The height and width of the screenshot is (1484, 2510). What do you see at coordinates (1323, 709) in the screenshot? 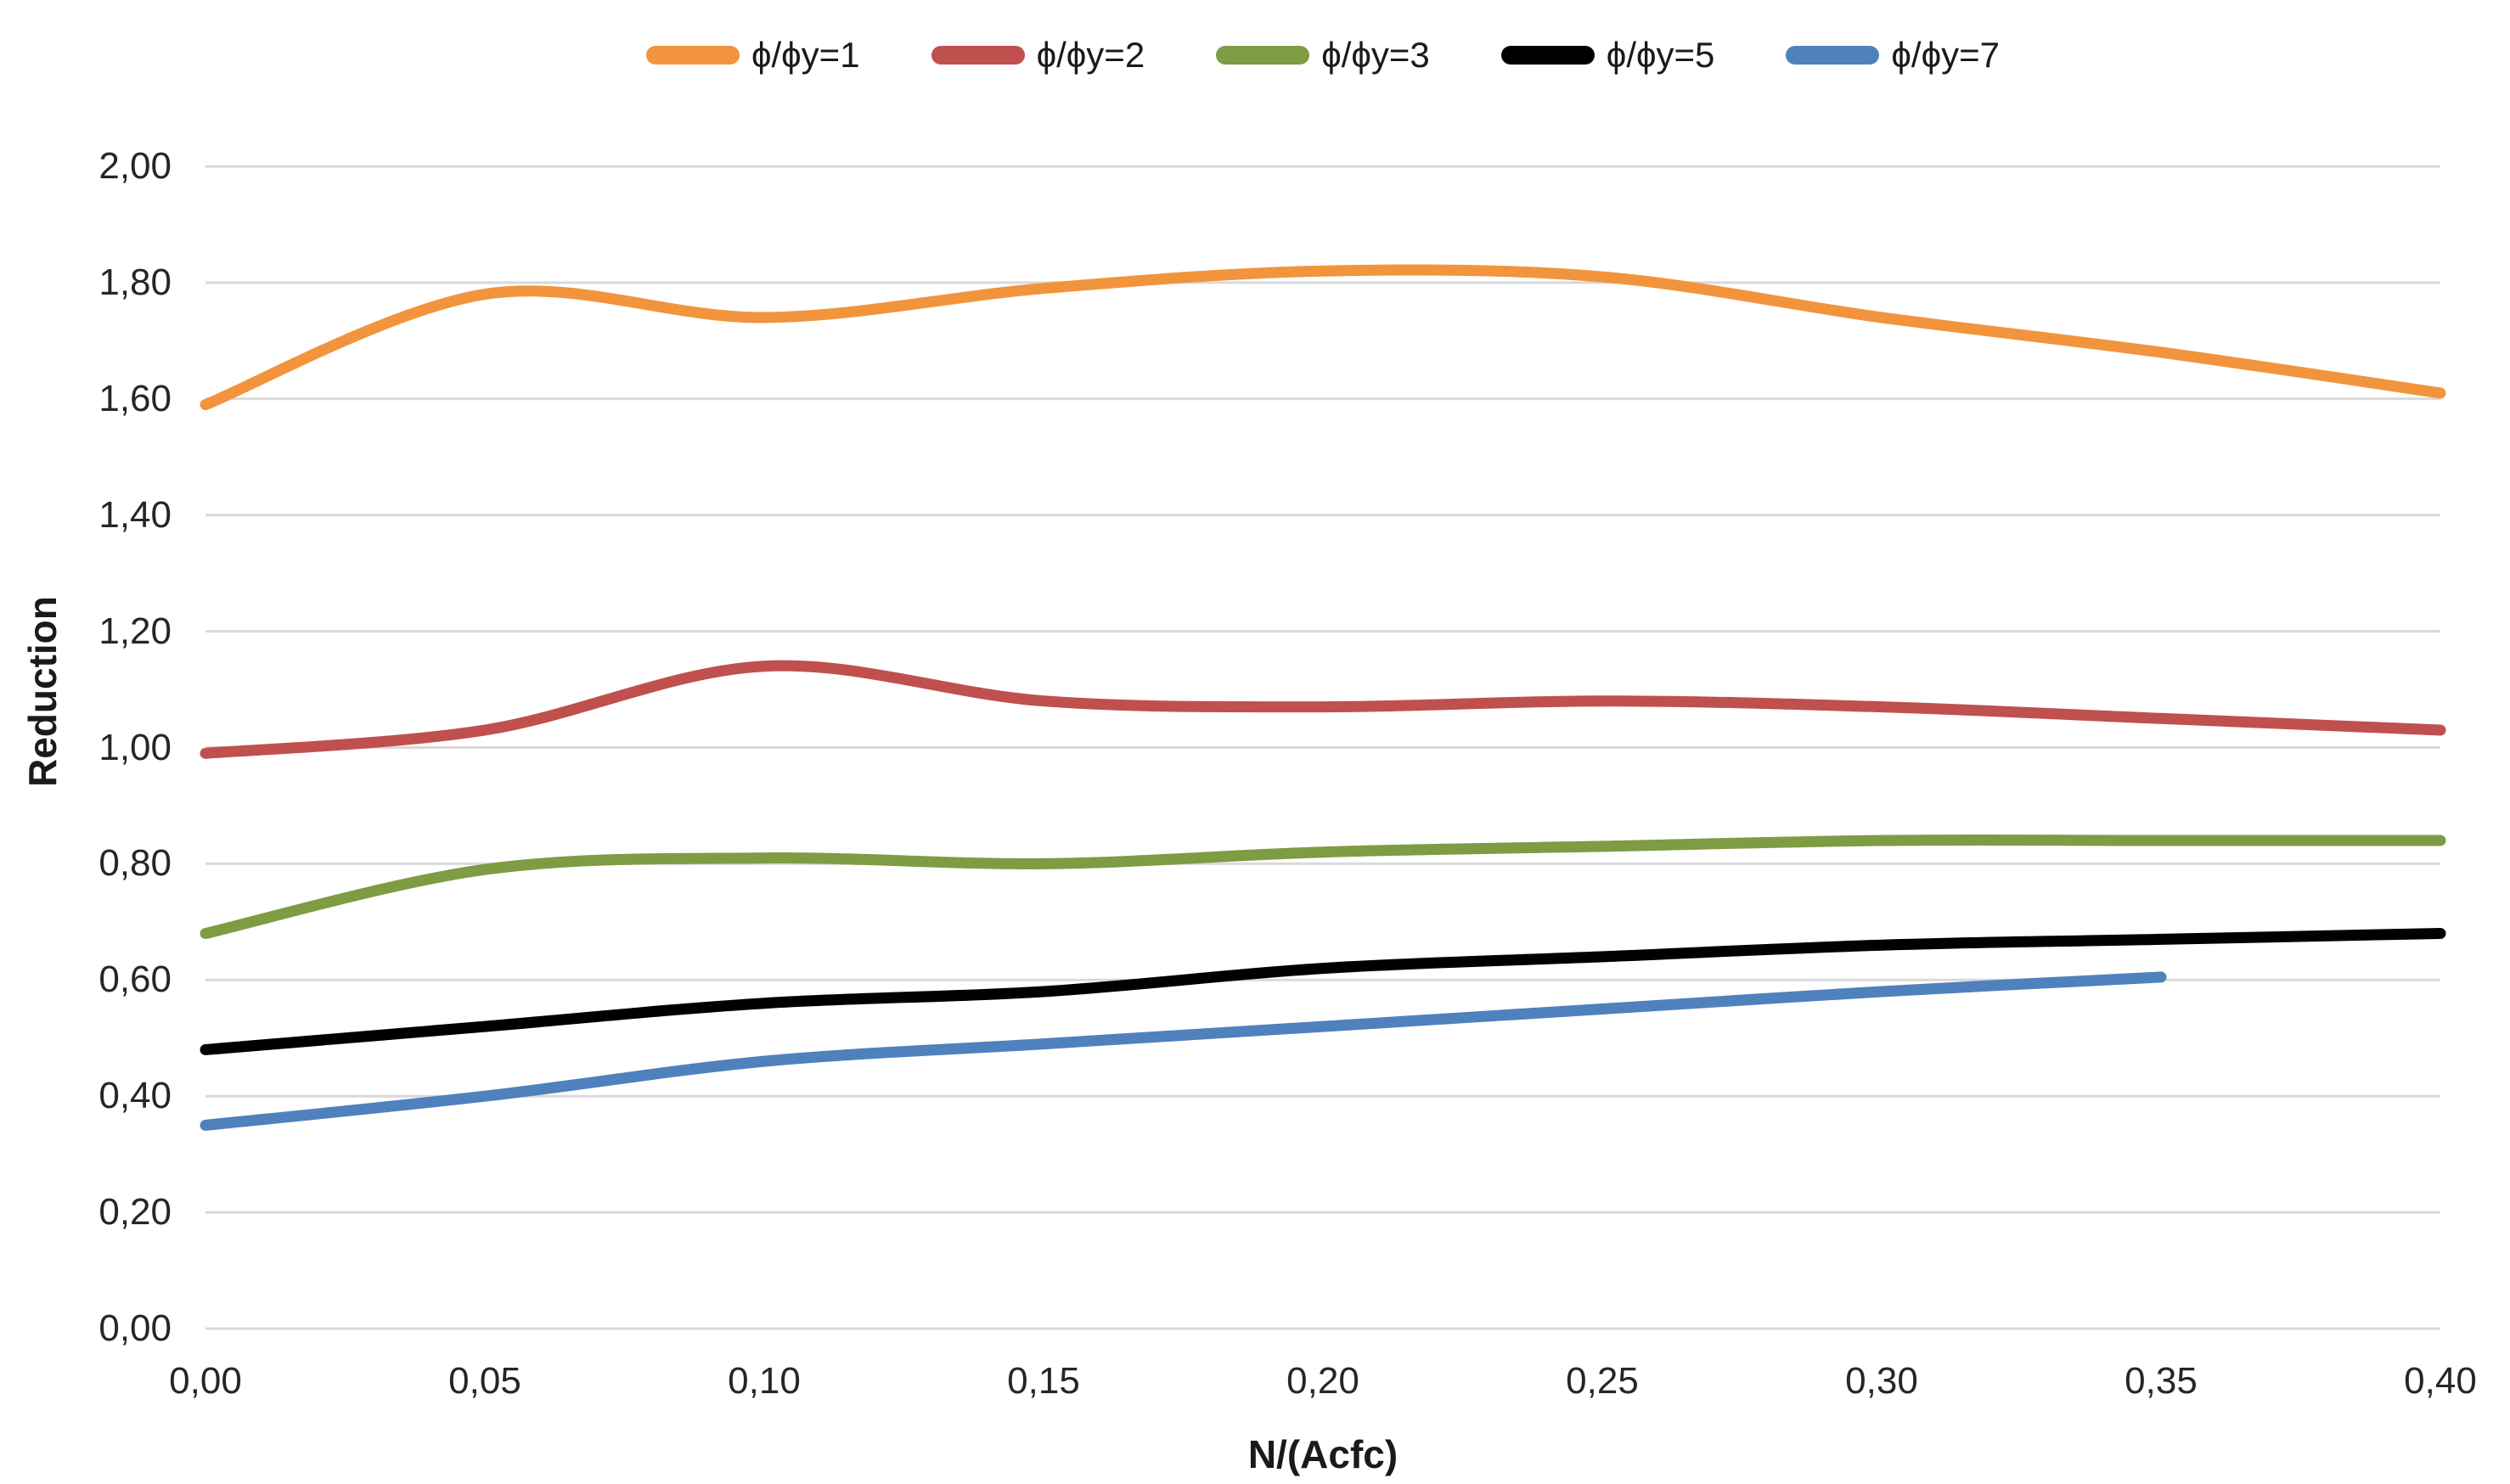
I see `series-line-ϕ/ϕy=2` at bounding box center [1323, 709].